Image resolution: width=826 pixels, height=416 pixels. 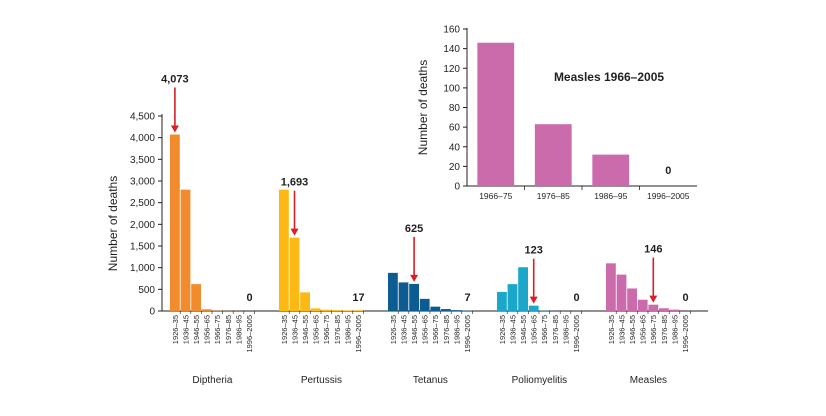 What do you see at coordinates (295, 183) in the screenshot?
I see `annotation-label: 1,693` at bounding box center [295, 183].